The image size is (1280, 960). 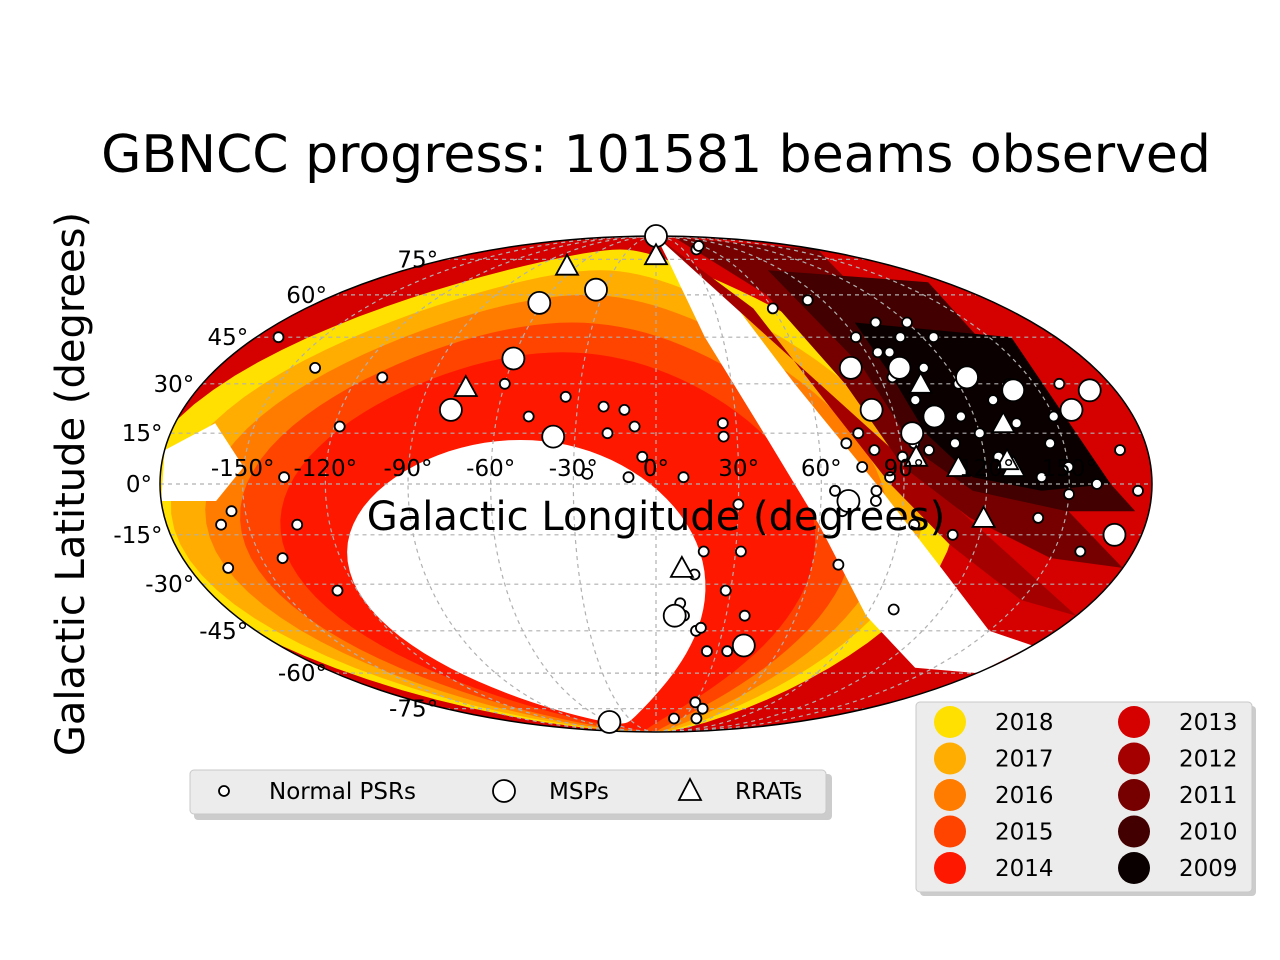 I want to click on x-tick-label: -150°, so click(x=243, y=469).